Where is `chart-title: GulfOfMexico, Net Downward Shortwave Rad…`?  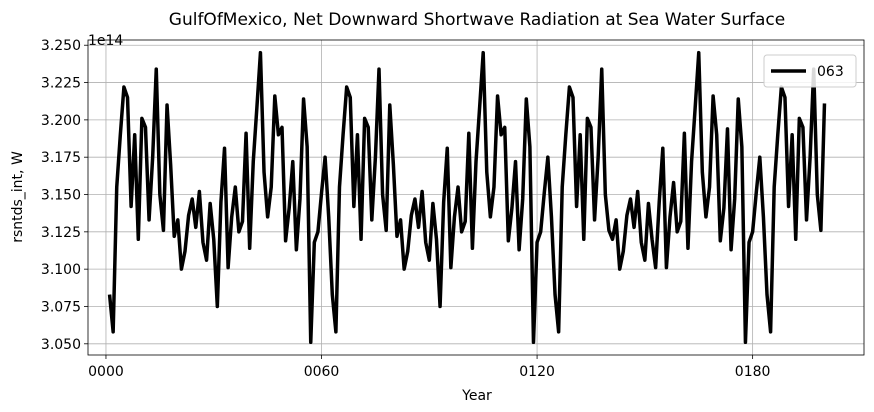
chart-title: GulfOfMexico, Net Downward Shortwave Rad… is located at coordinates (477, 20).